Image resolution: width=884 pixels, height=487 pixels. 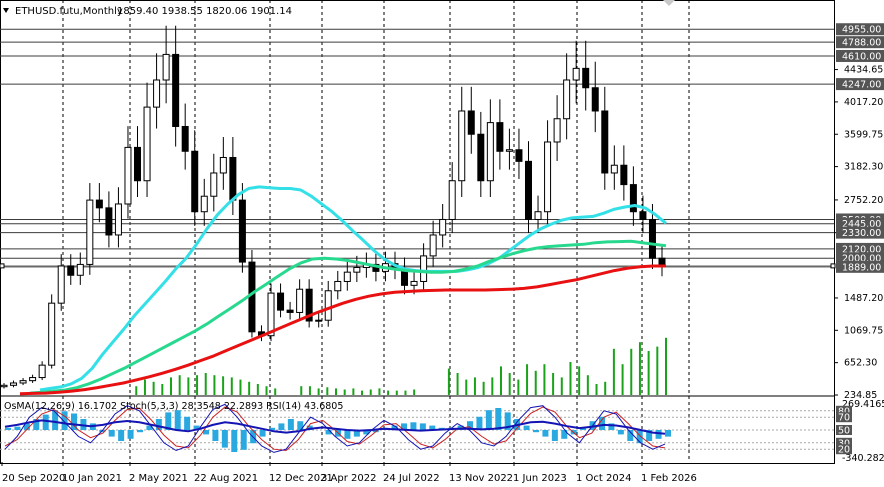 I want to click on time-tick-label: 3 Apr 2022, so click(x=348, y=478).